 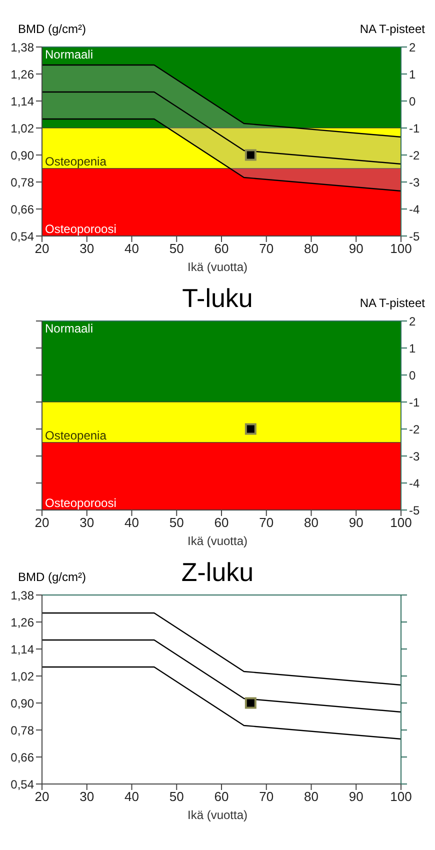 I want to click on chart-title: T-luku, so click(x=217, y=298).